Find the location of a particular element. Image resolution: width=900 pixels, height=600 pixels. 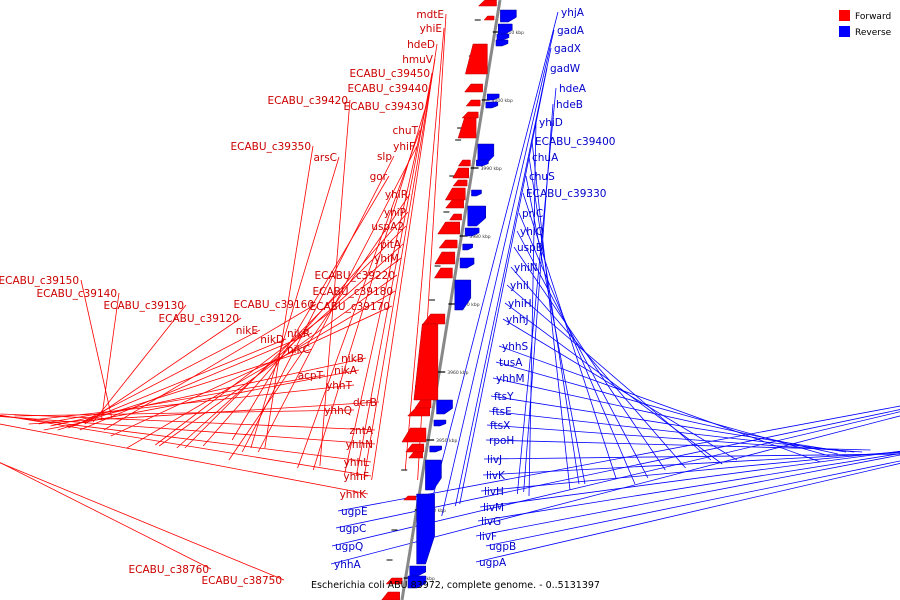

reverse-gene-label-yhhs: yhhS is located at coordinates (515, 347).